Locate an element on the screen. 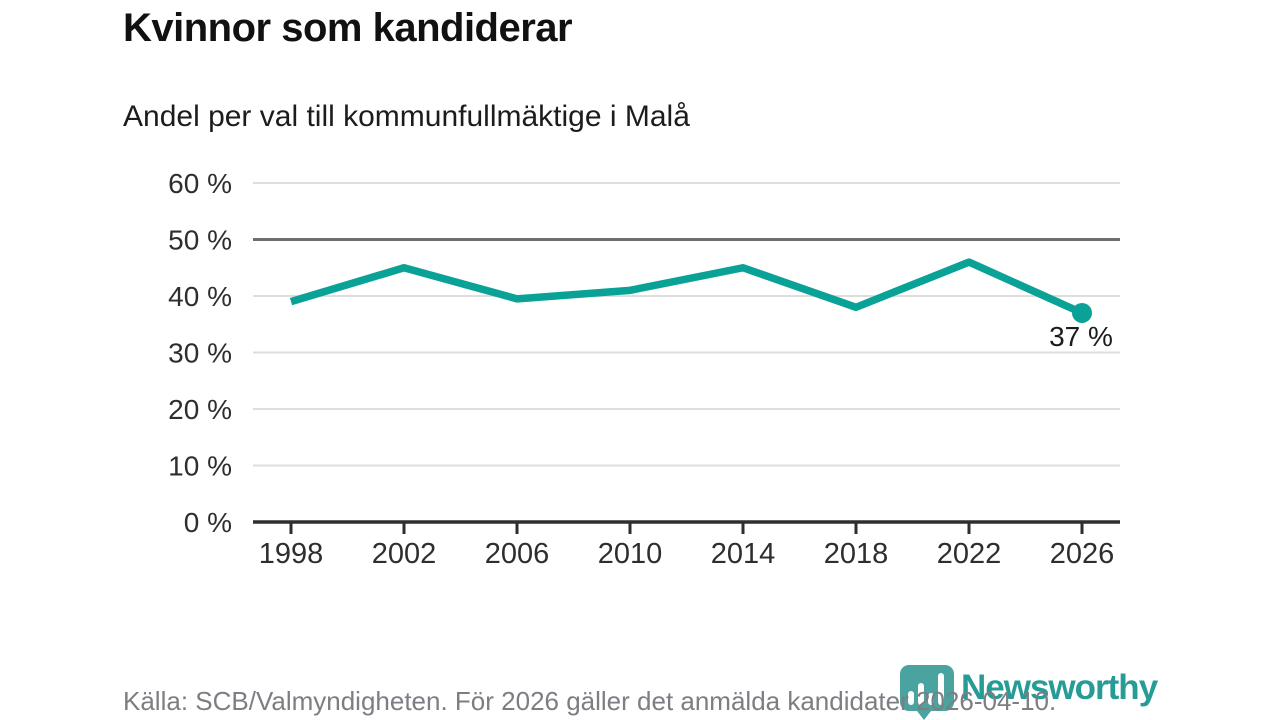 Image resolution: width=1280 pixels, height=720 pixels. x-axis-label: 2014 is located at coordinates (743, 554).